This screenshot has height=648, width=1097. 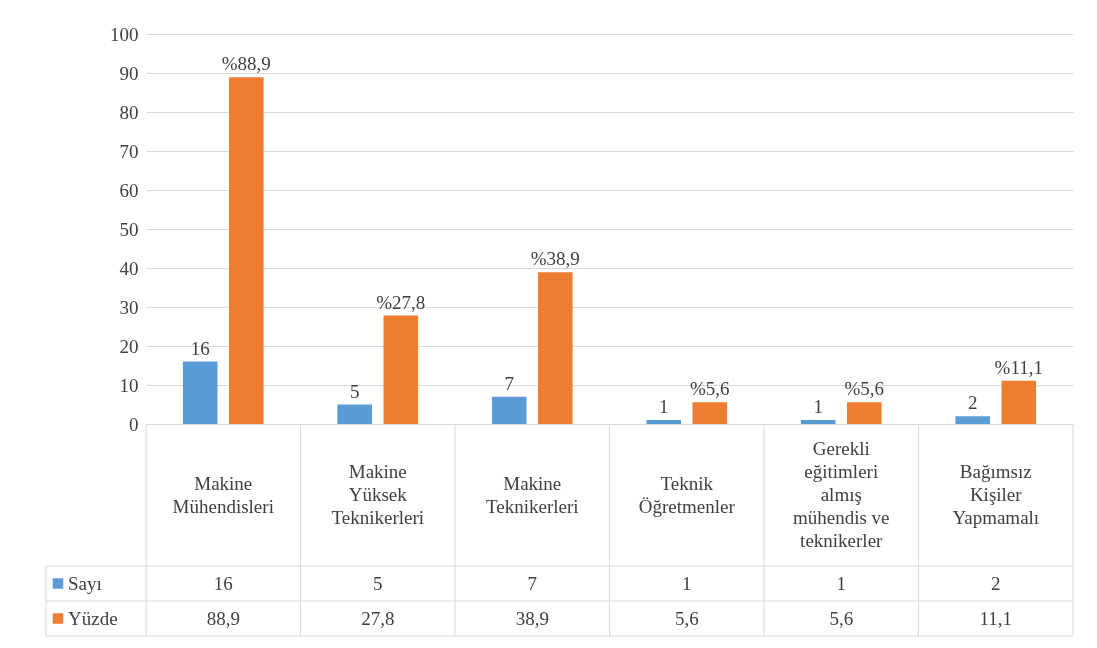 I want to click on y-tick-label: 80, so click(x=129, y=112).